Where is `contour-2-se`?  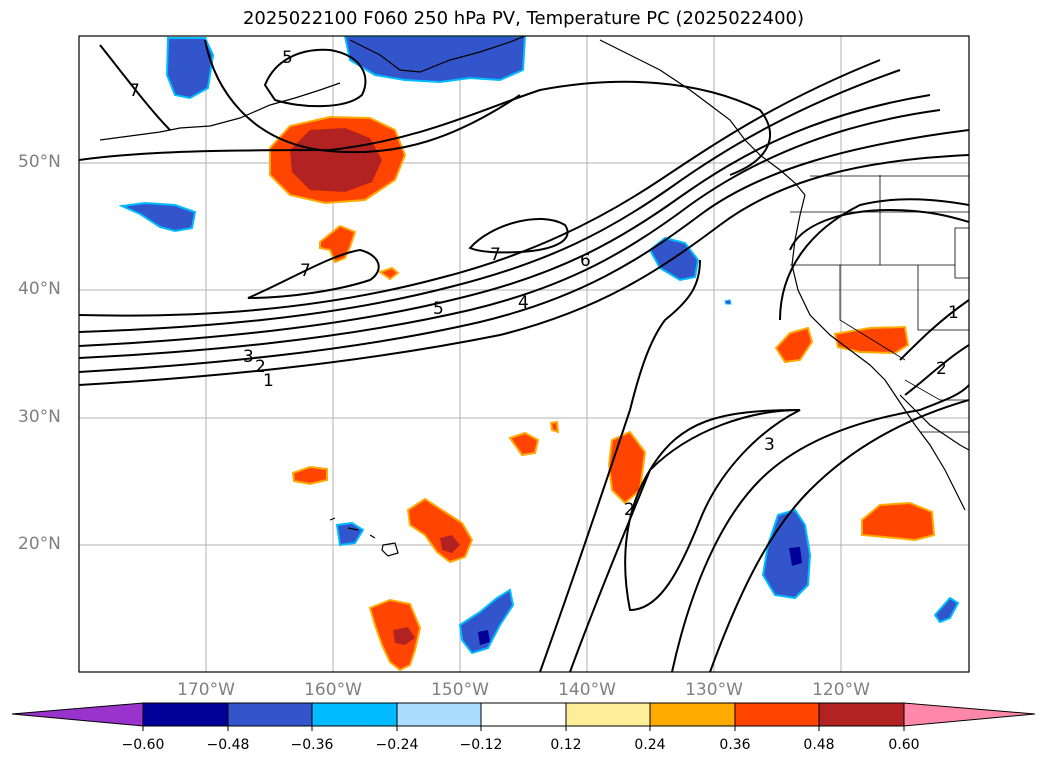 contour-2-se is located at coordinates (936, 370).